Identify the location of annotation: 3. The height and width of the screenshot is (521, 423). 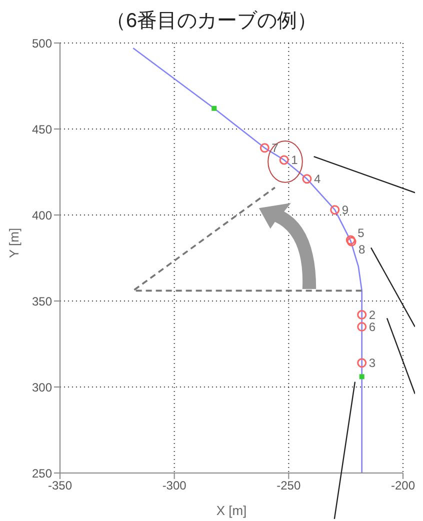
(372, 363).